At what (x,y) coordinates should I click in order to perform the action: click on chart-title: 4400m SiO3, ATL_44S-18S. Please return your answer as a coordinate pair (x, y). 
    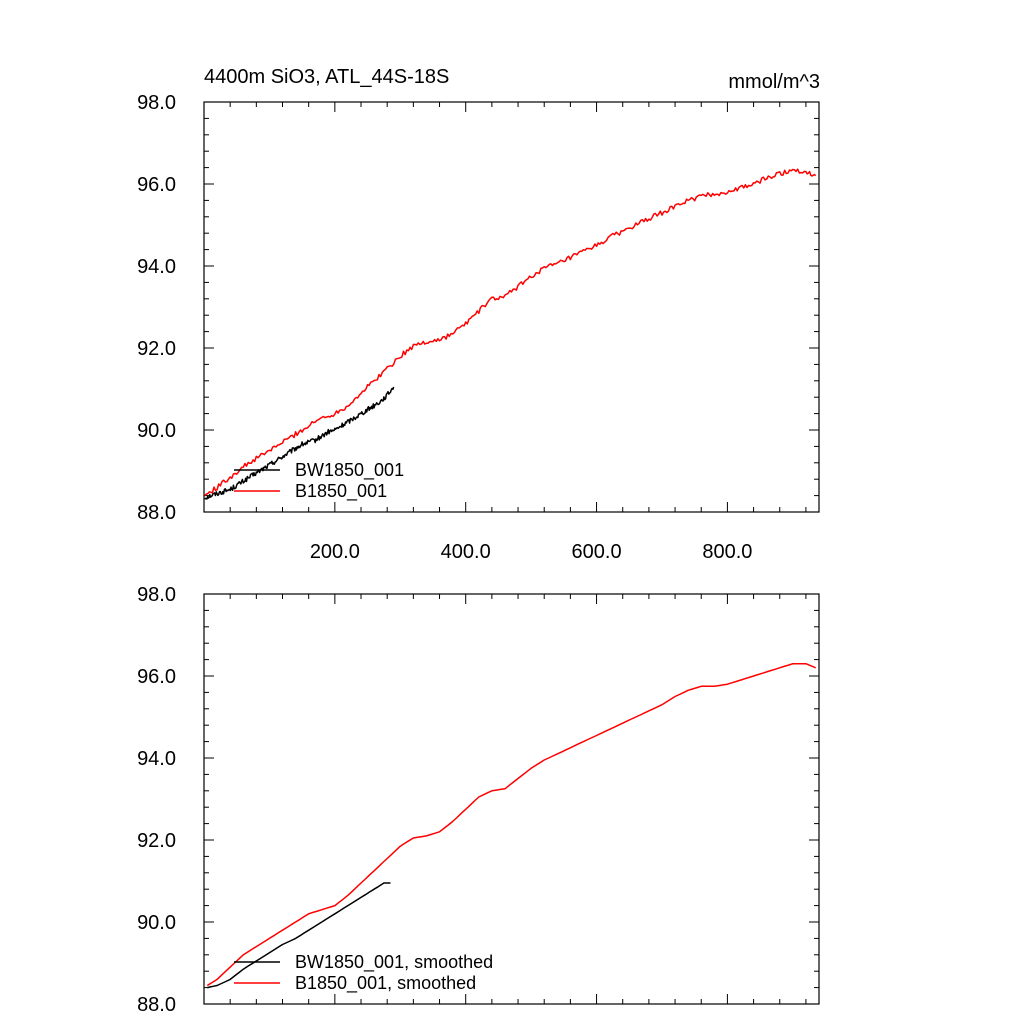
    Looking at the image, I should click on (326, 77).